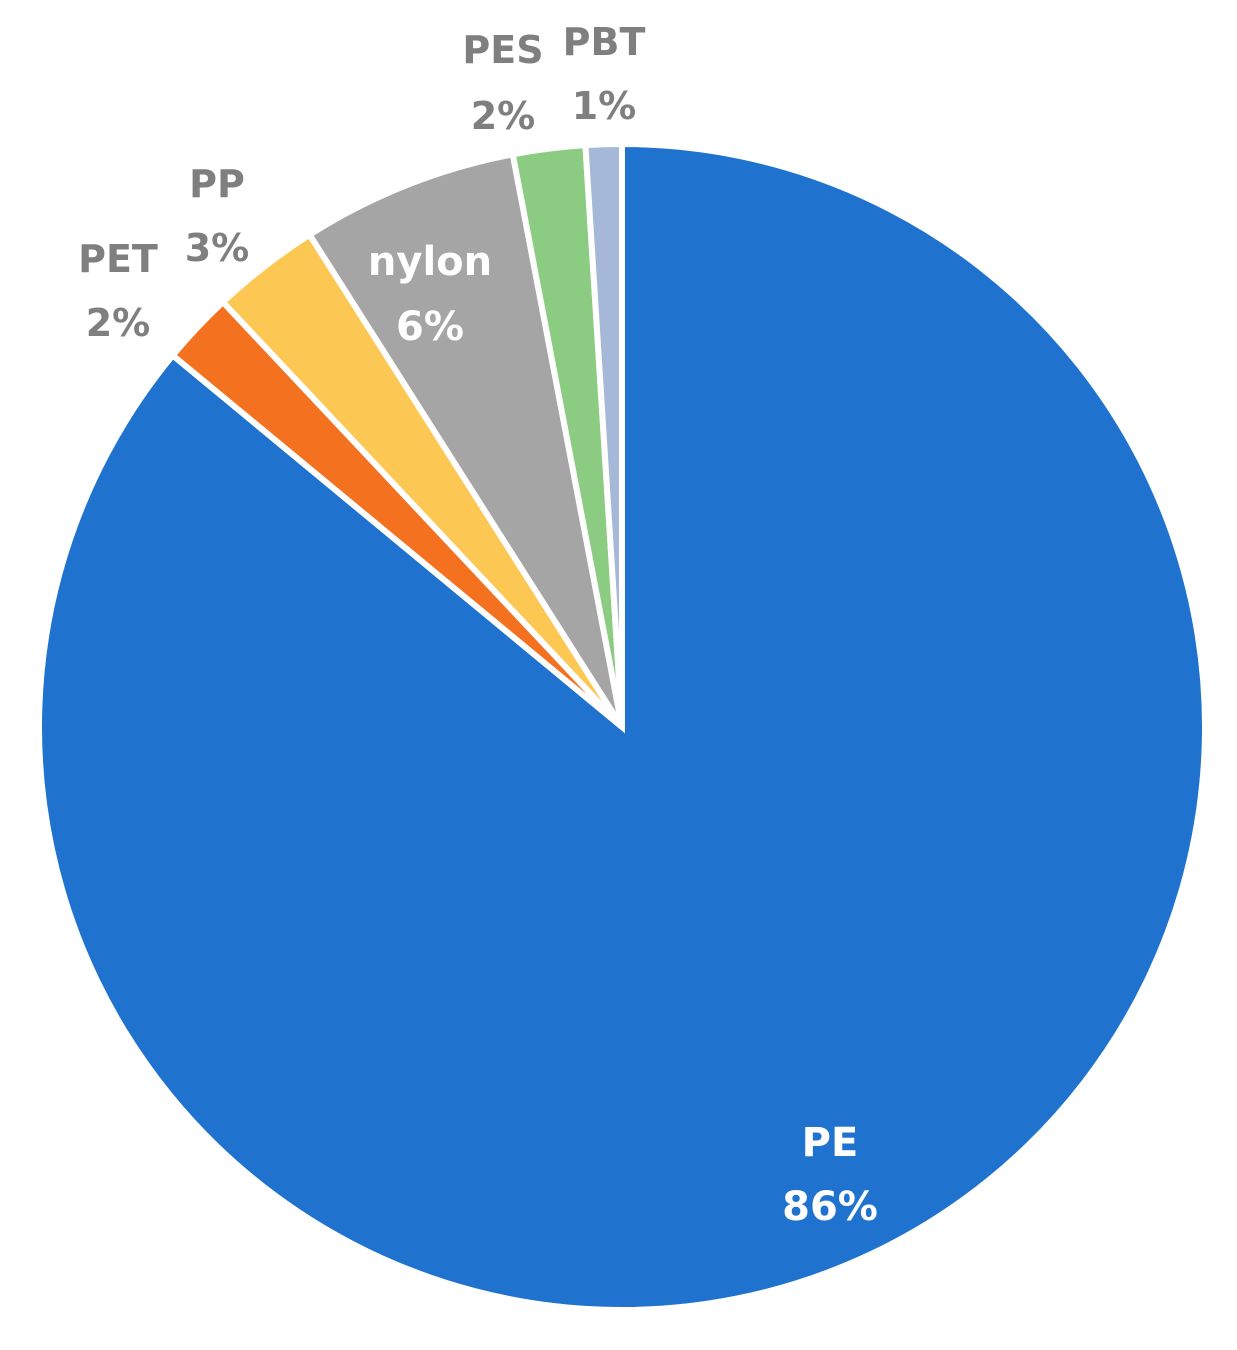 This screenshot has height=1350, width=1237. I want to click on slice-value-pp: 3%, so click(217, 248).